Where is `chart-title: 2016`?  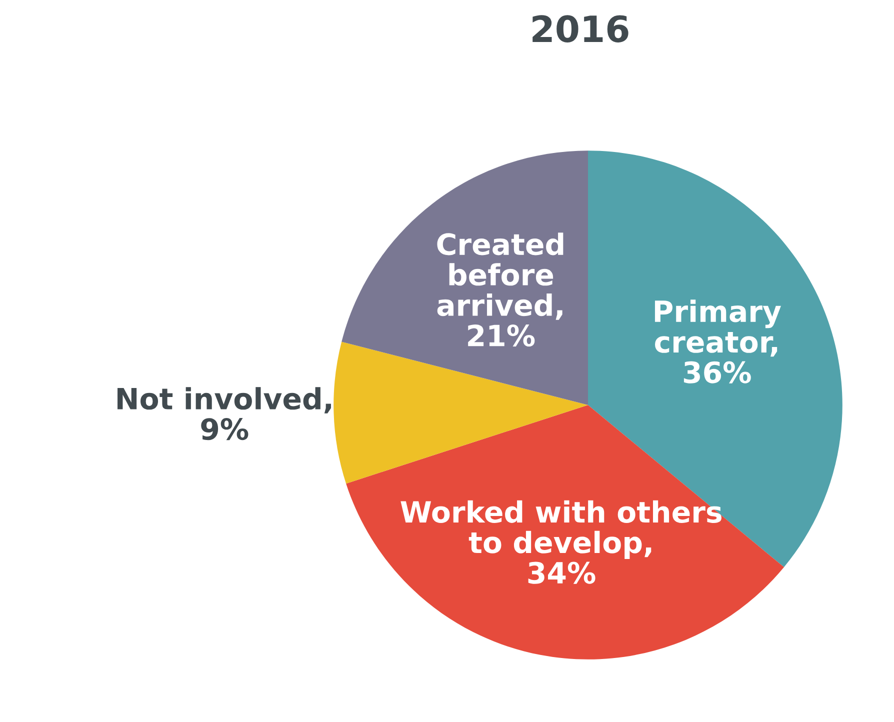 chart-title: 2016 is located at coordinates (580, 28).